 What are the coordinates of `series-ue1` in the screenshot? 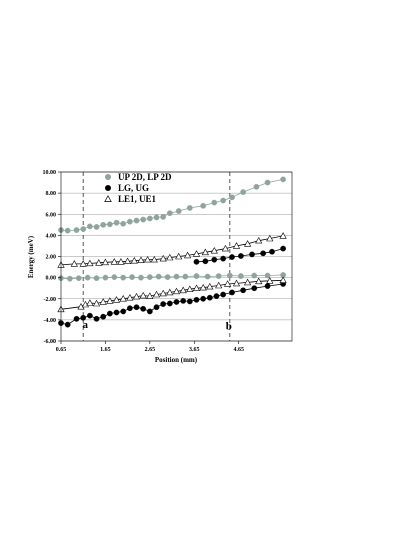 It's located at (172, 250).